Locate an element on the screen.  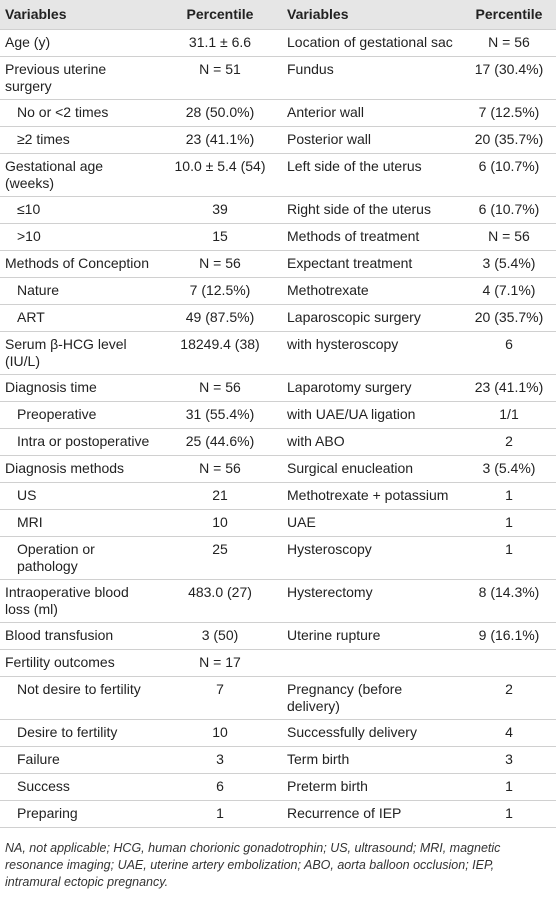
table-cell: Operation or pathology is located at coordinates (79, 558).